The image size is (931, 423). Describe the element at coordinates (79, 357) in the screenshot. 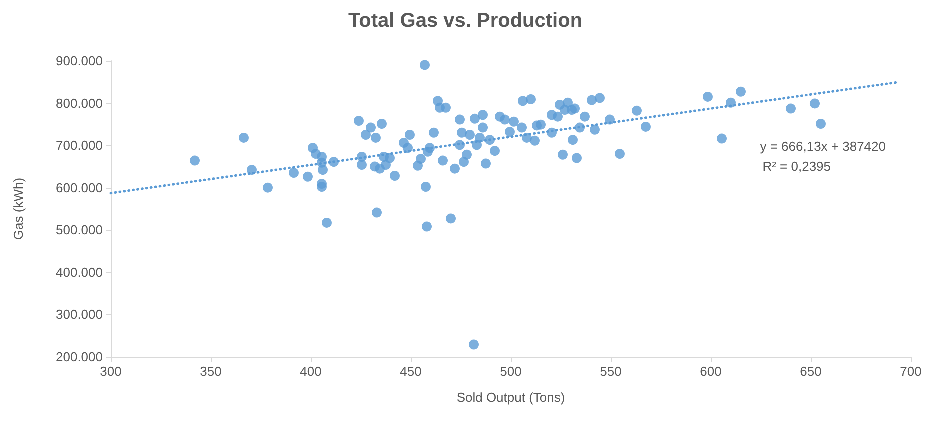

I see `y-tick-label: 200.000` at that location.